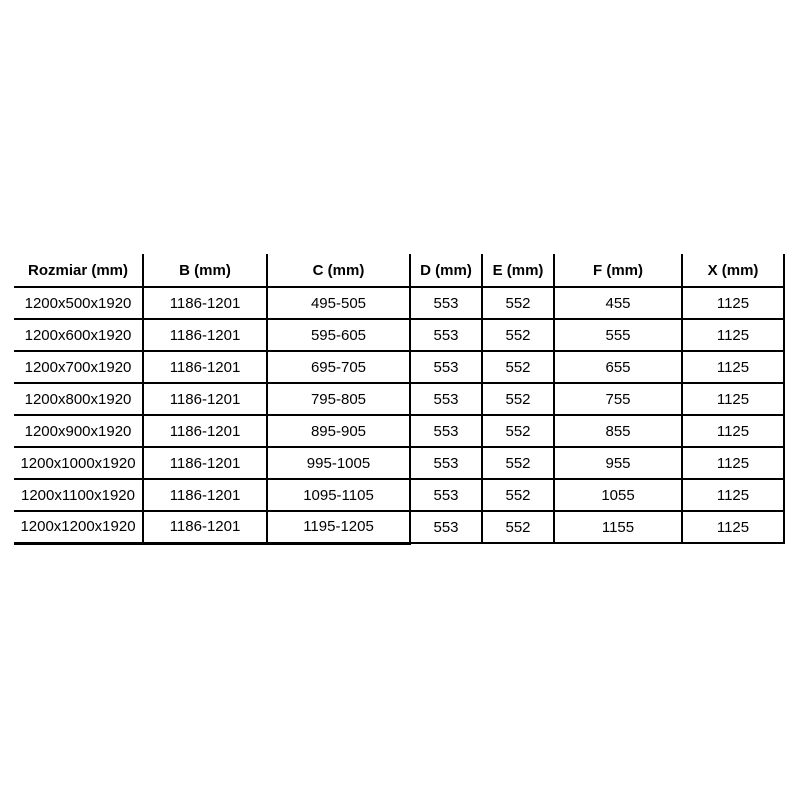 The height and width of the screenshot is (800, 800). Describe the element at coordinates (618, 463) in the screenshot. I see `table-cell: 955` at that location.